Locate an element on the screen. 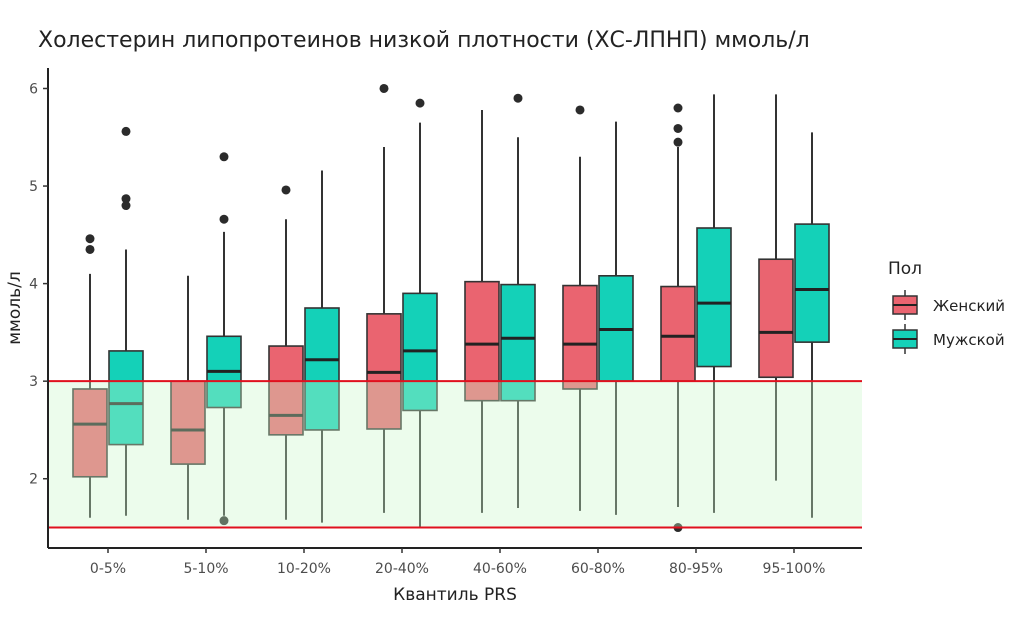  x-tick-label: 5-10% is located at coordinates (205, 569).